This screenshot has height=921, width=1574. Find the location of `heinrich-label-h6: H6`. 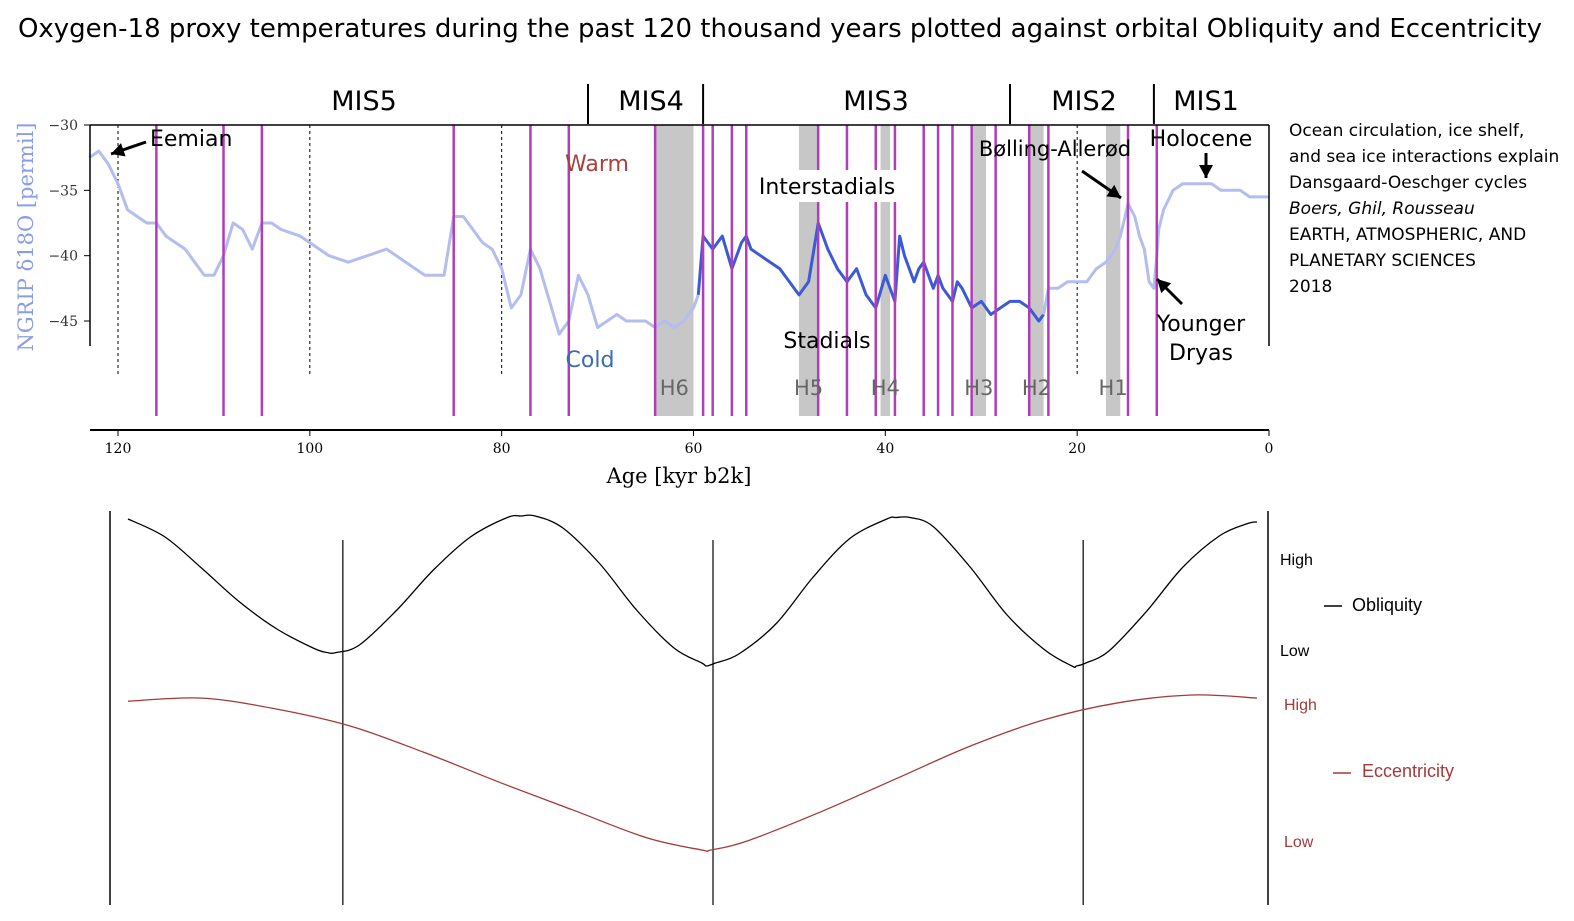

heinrich-label-h6: H6 is located at coordinates (674, 388).